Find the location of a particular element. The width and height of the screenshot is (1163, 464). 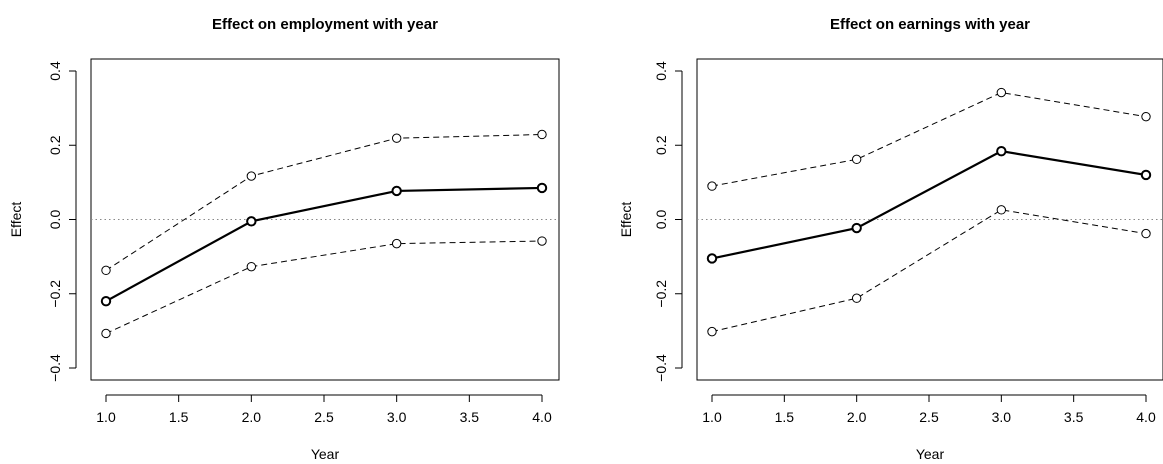

chart-title: Effect on employment with year is located at coordinates (325, 24).